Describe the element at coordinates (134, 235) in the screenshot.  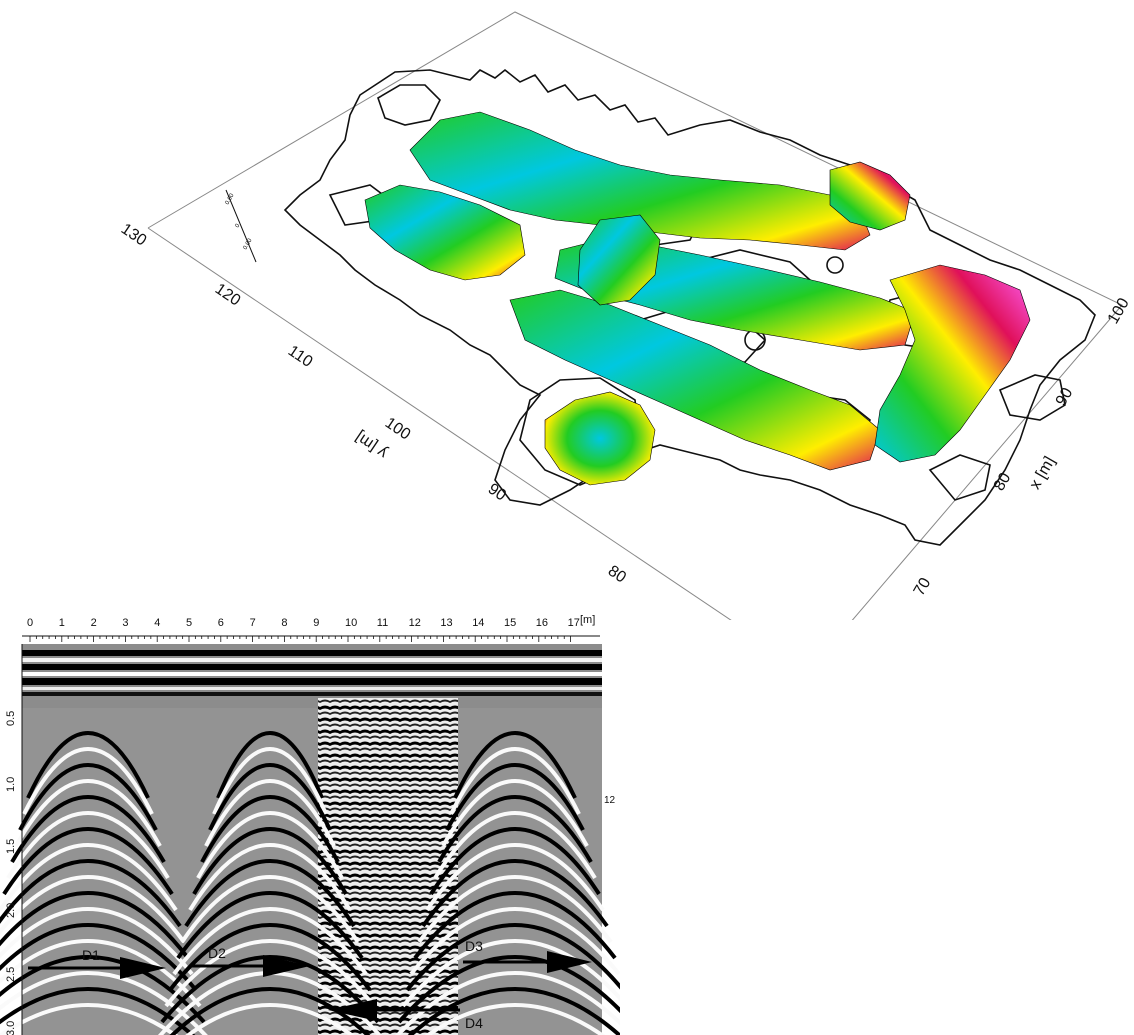
I see `y-tick-130: 130` at that location.